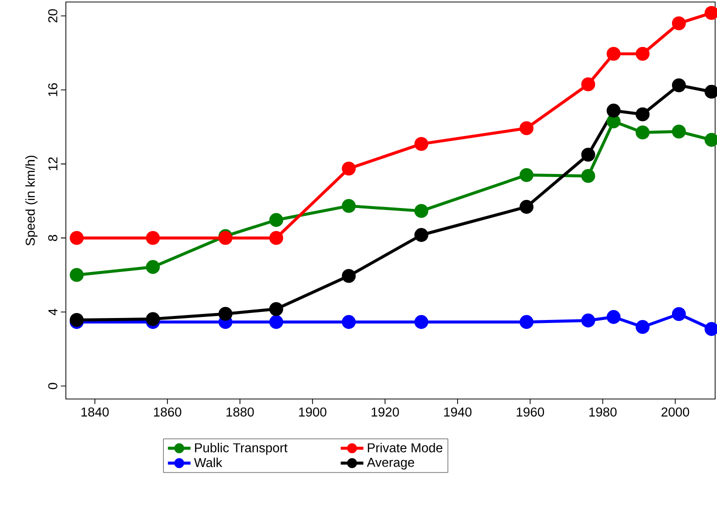  What do you see at coordinates (53, 386) in the screenshot?
I see `y-tick-label: 0` at bounding box center [53, 386].